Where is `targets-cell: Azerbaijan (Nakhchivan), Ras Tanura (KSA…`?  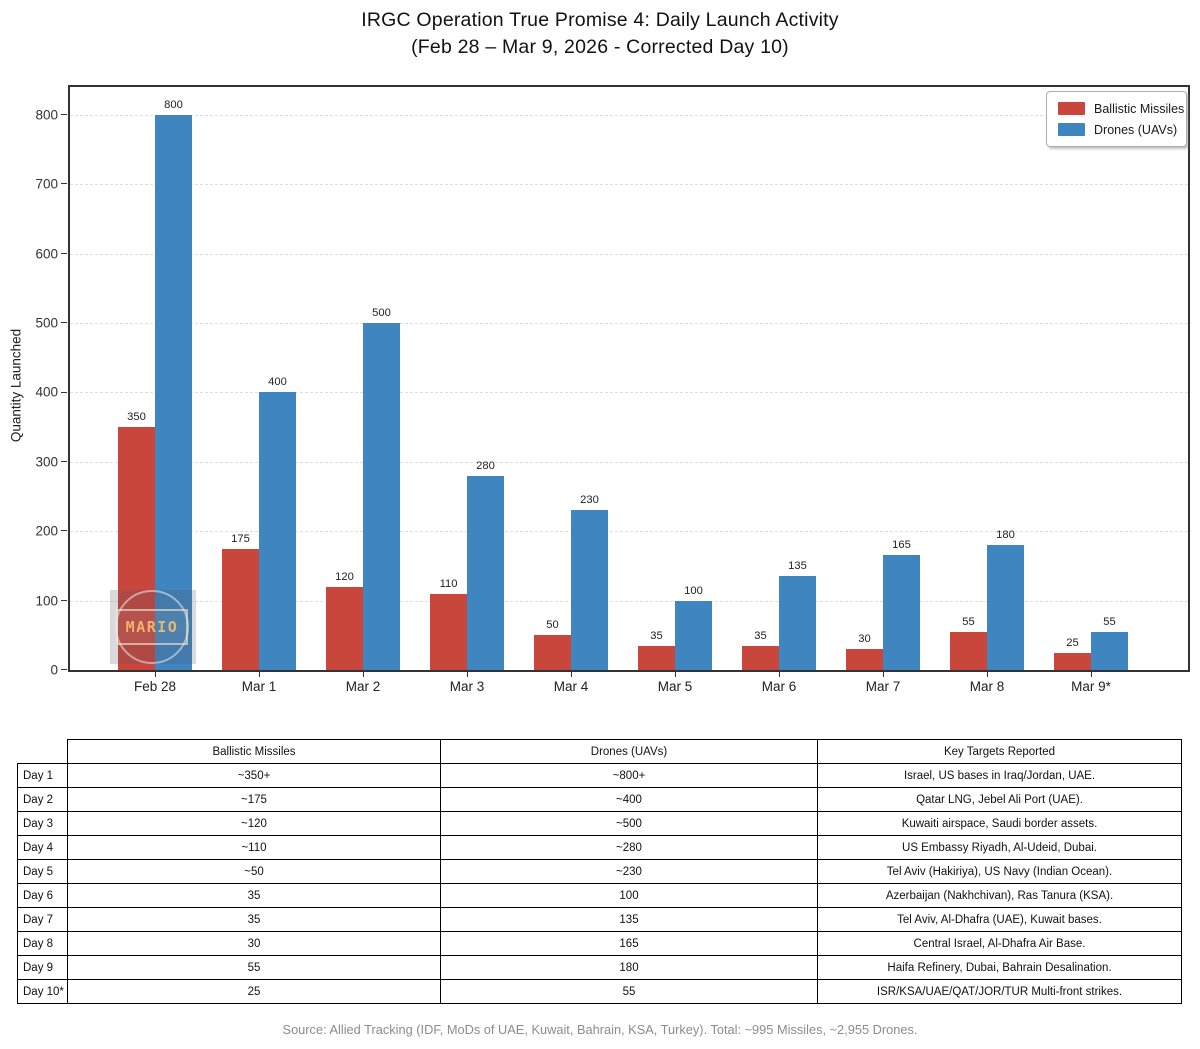 targets-cell: Azerbaijan (Nakhchivan), Ras Tanura (KSA… is located at coordinates (999, 895).